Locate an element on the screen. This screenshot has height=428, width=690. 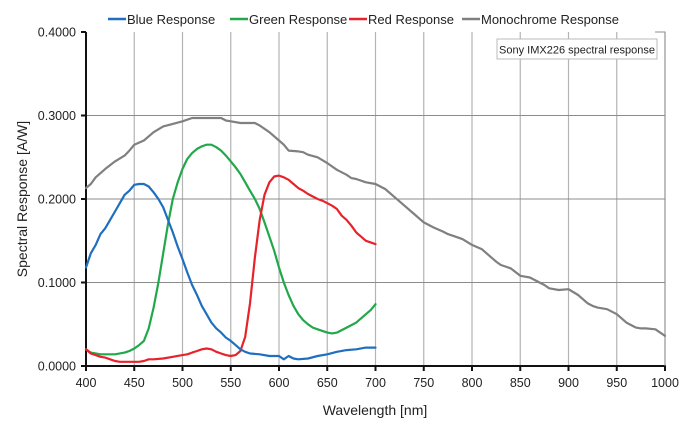
annotation-box: Sony IMX226 spectral response is located at coordinates (577, 49).